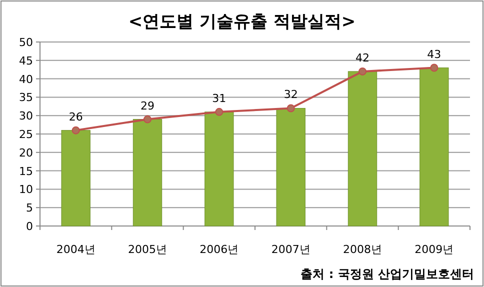 This screenshot has height=287, width=484. I want to click on x-tick-label: 2007년, so click(290, 249).